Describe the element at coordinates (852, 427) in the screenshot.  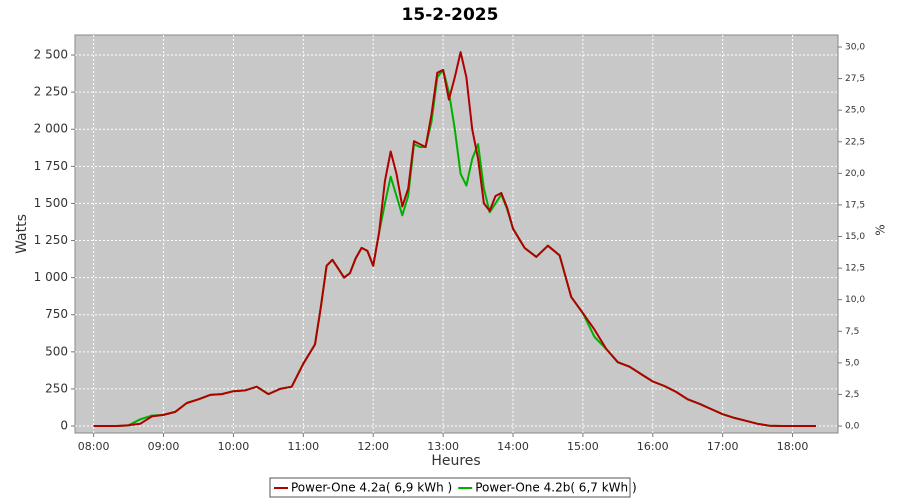
I see `y2-tick-label: 0,0` at that location.